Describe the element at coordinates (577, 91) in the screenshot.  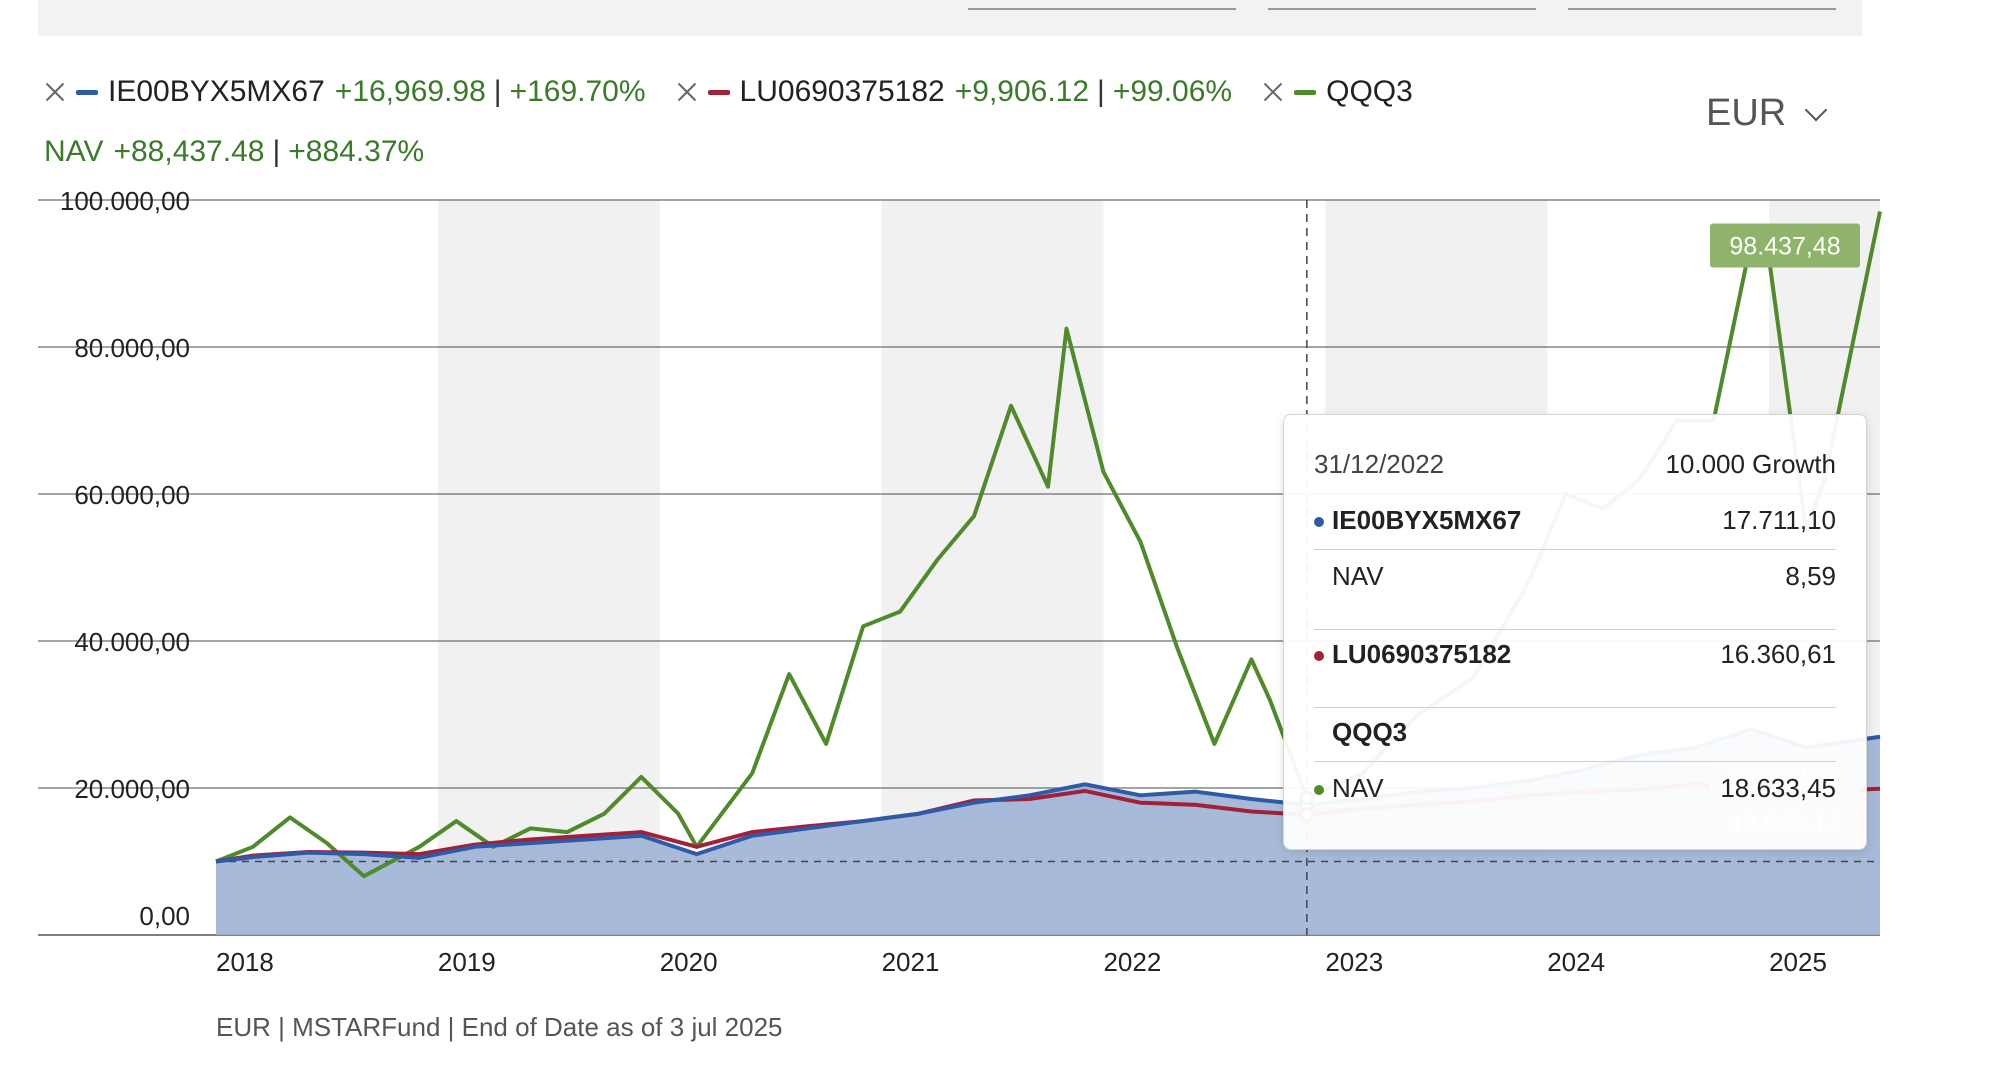
I see `legend-percent: +169.70%` at that location.